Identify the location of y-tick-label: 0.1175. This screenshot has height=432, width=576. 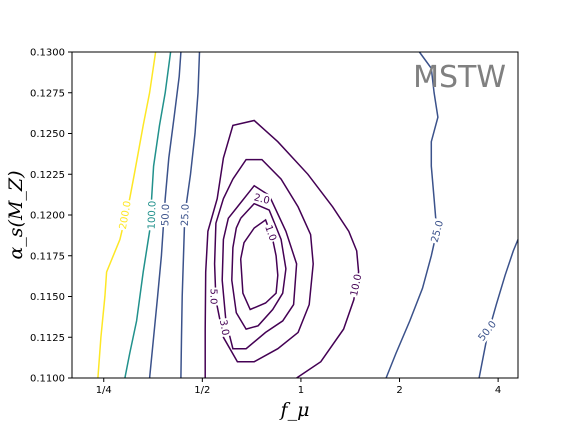
(47, 256).